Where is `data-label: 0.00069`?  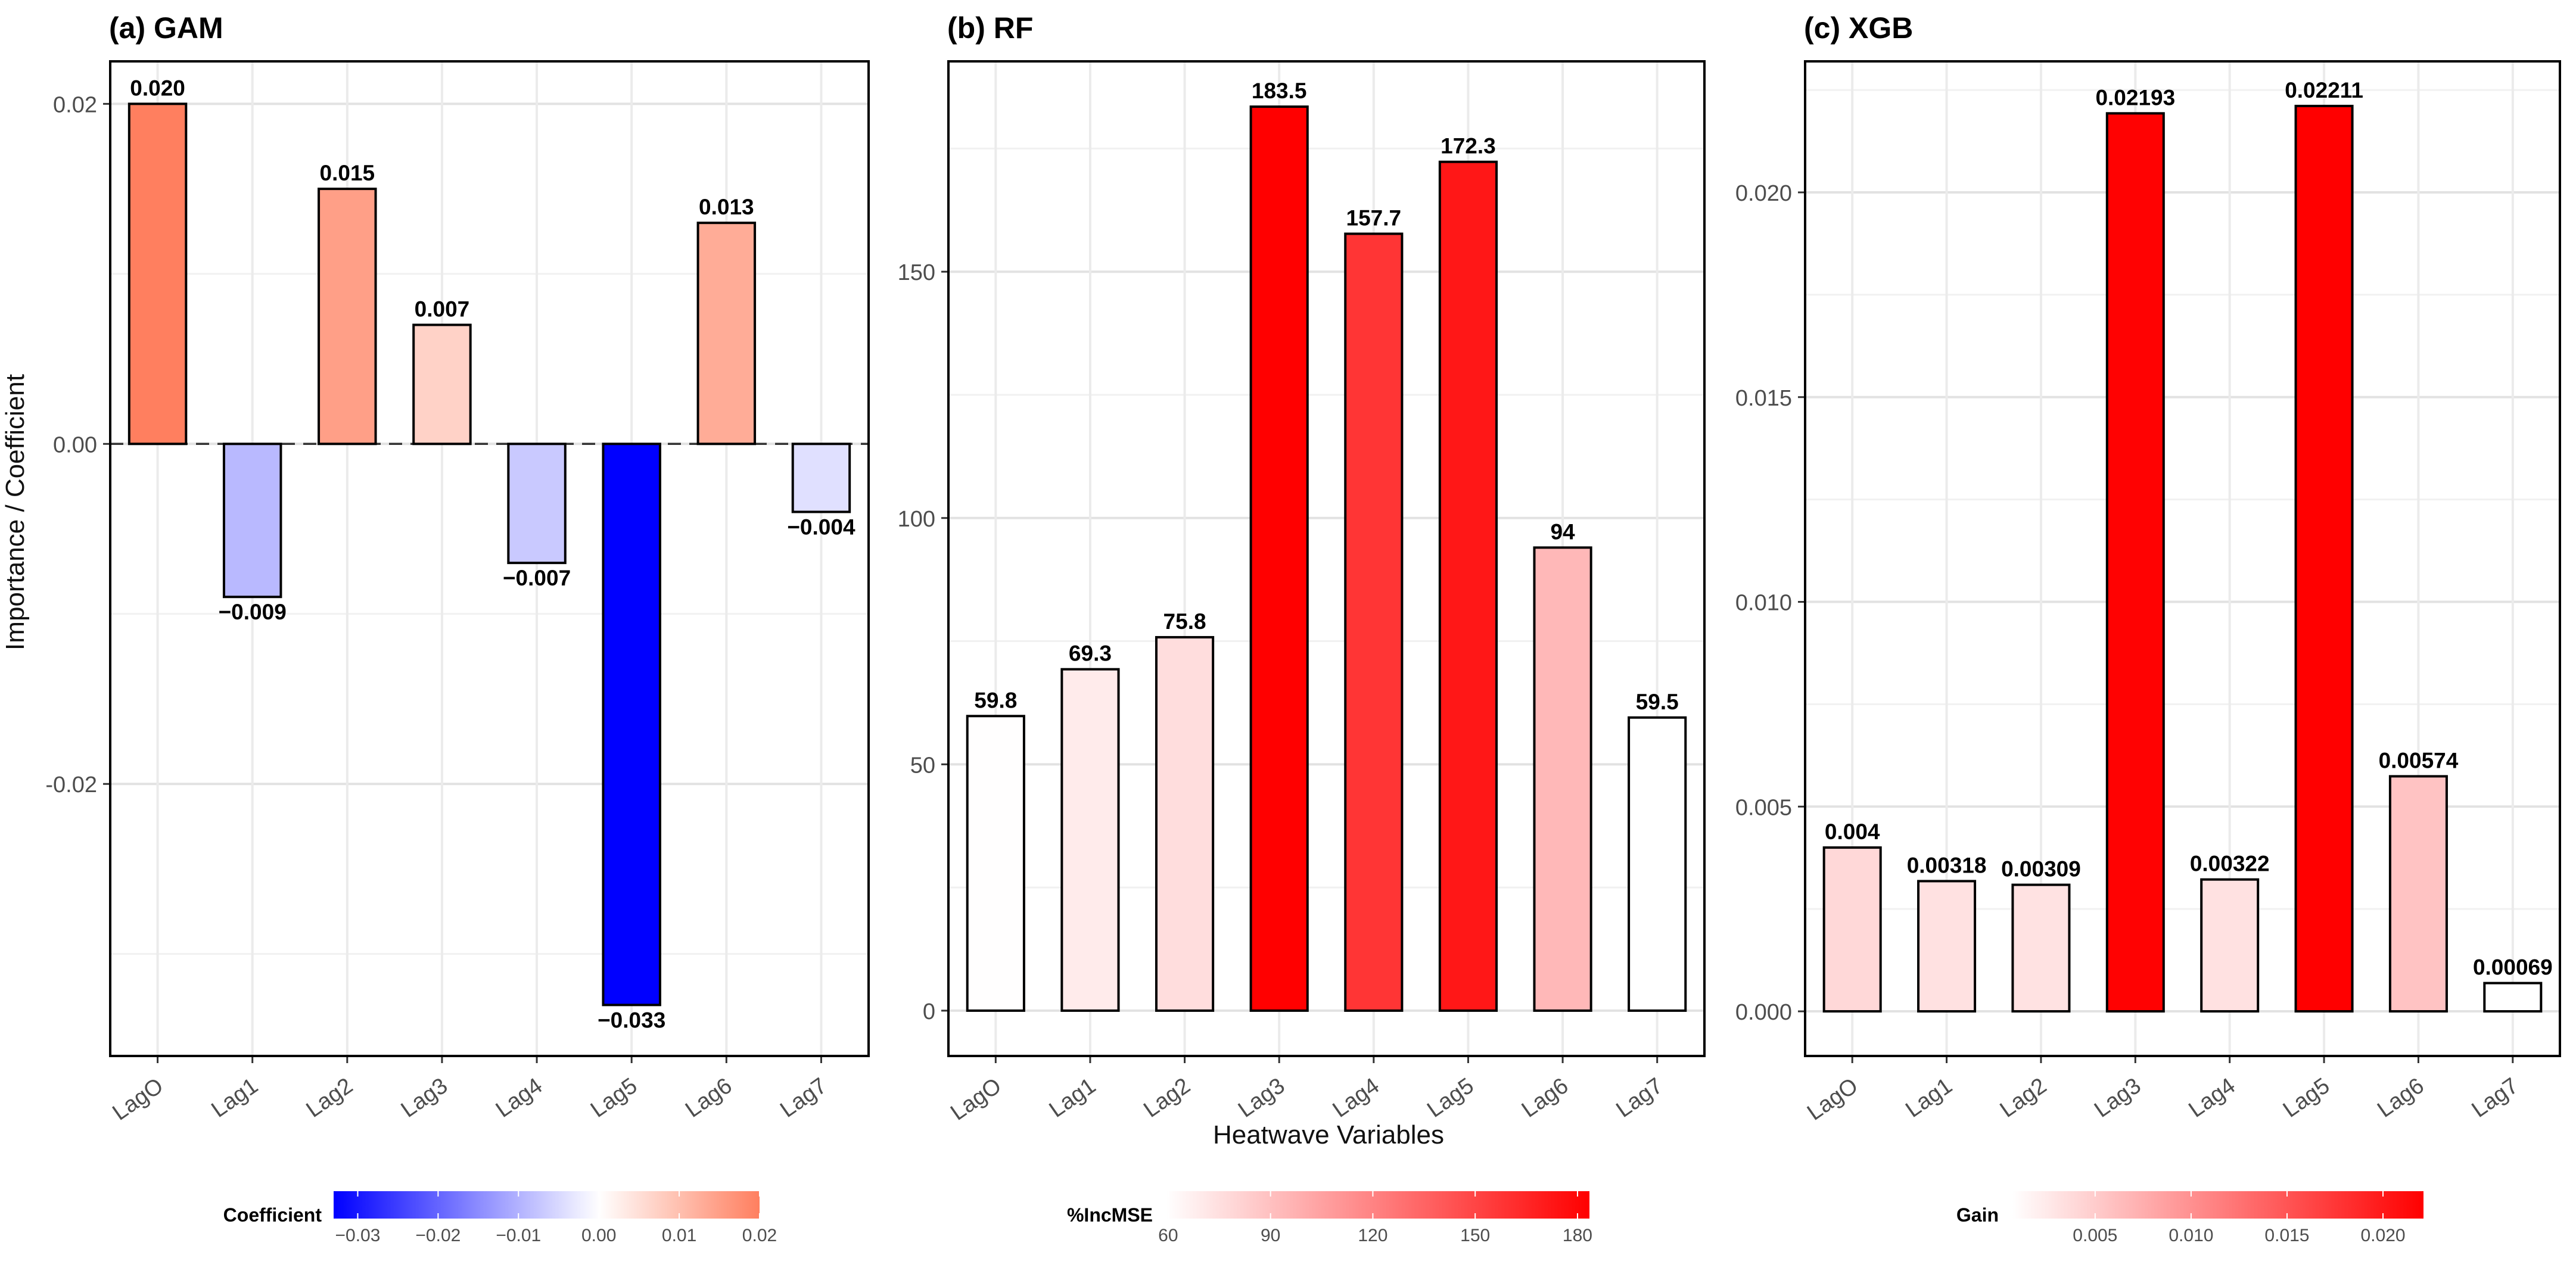 data-label: 0.00069 is located at coordinates (2513, 968).